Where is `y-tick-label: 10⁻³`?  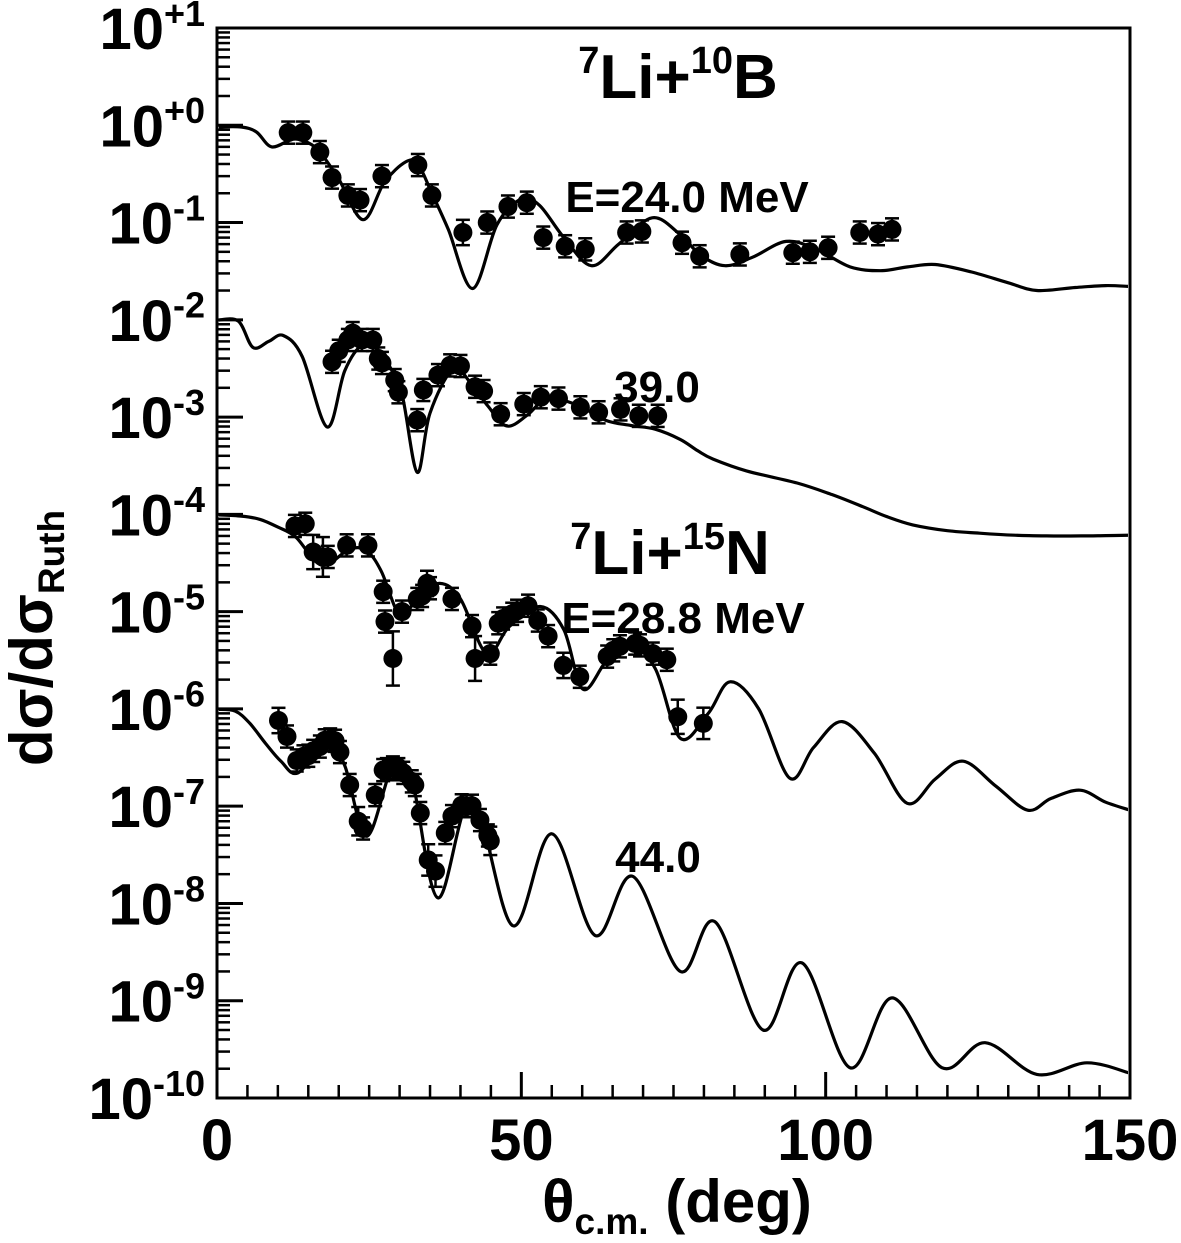
y-tick-label: 10⁻³ is located at coordinates (156, 416).